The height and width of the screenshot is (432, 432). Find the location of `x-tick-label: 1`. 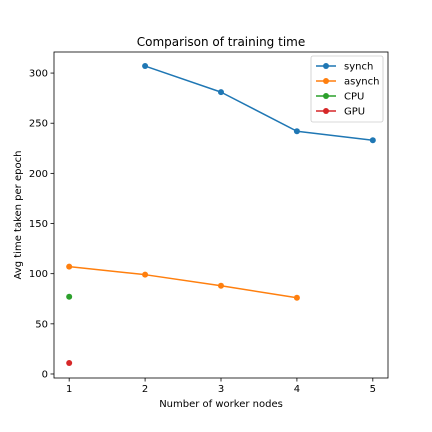

x-tick-label: 1 is located at coordinates (69, 389).